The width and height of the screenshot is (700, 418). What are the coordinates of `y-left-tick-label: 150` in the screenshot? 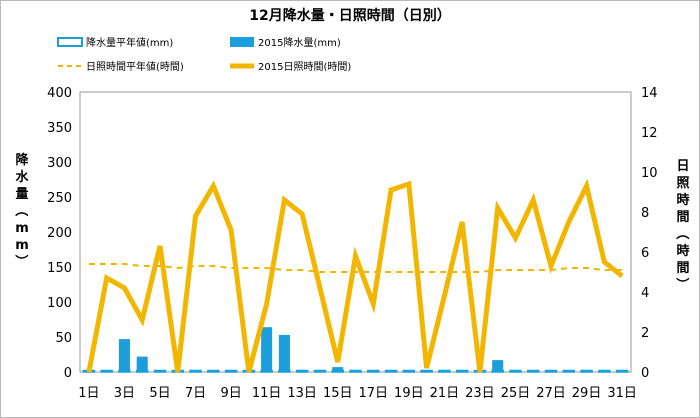 It's located at (59, 268).